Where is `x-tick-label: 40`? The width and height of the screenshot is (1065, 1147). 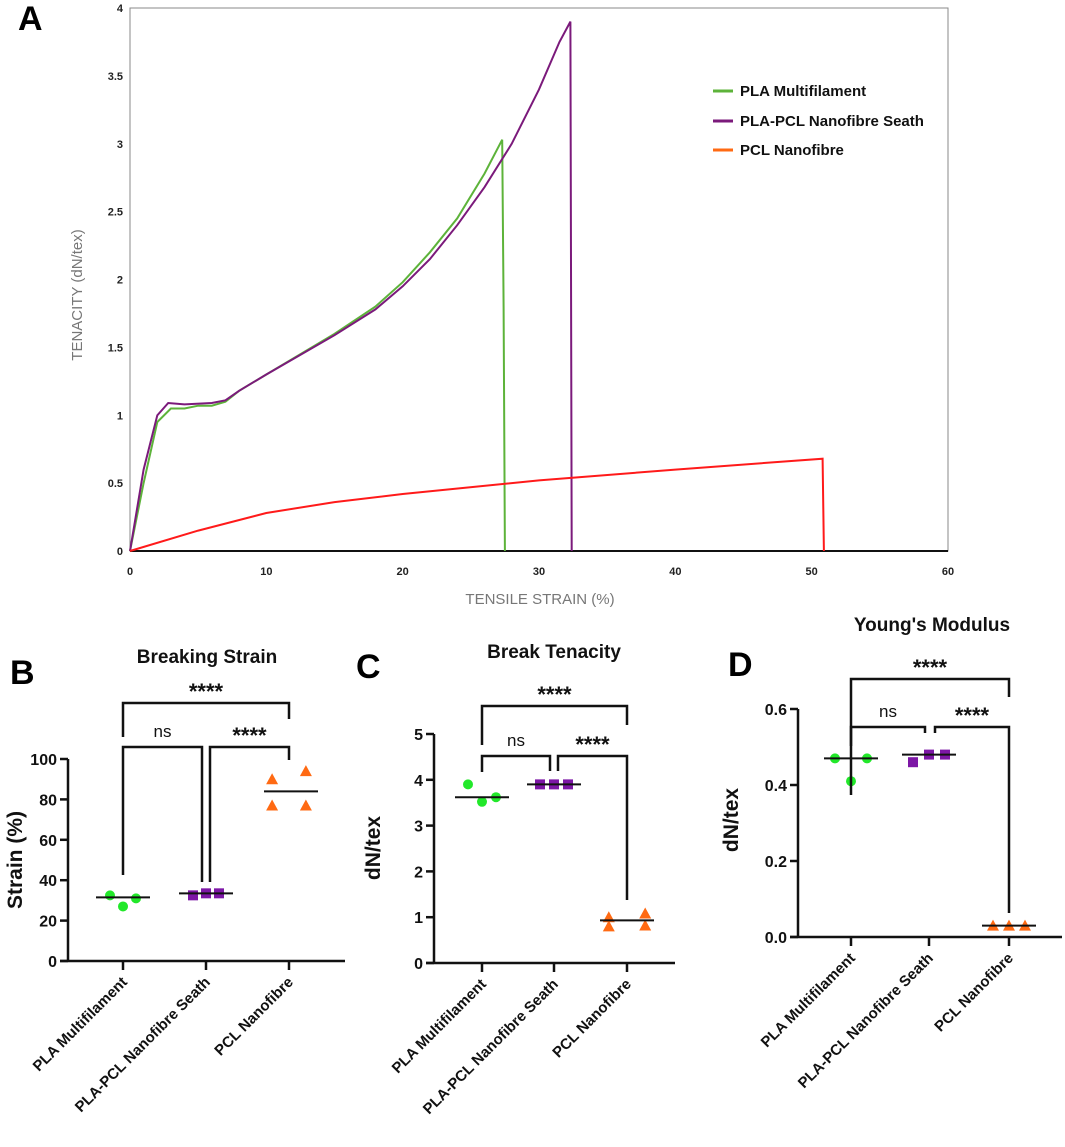 x-tick-label: 40 is located at coordinates (675, 572).